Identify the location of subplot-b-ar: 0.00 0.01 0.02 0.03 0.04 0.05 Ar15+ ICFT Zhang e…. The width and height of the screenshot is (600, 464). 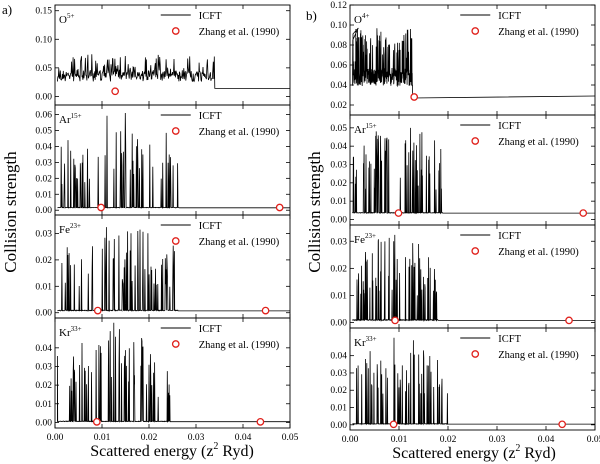
(463, 170).